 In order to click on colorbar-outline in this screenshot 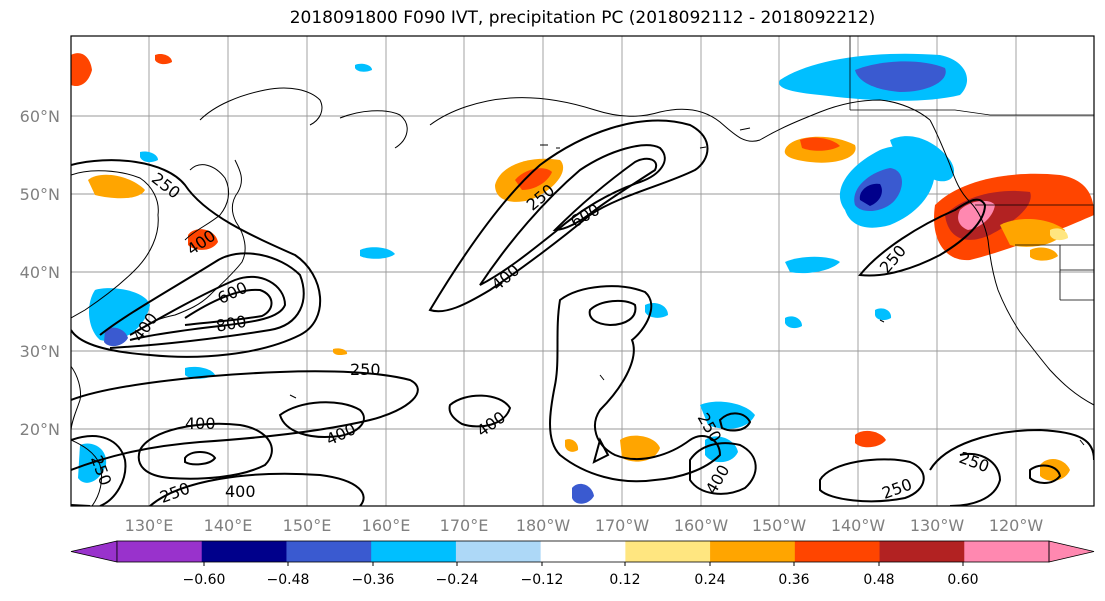, I will do `click(583, 551)`.